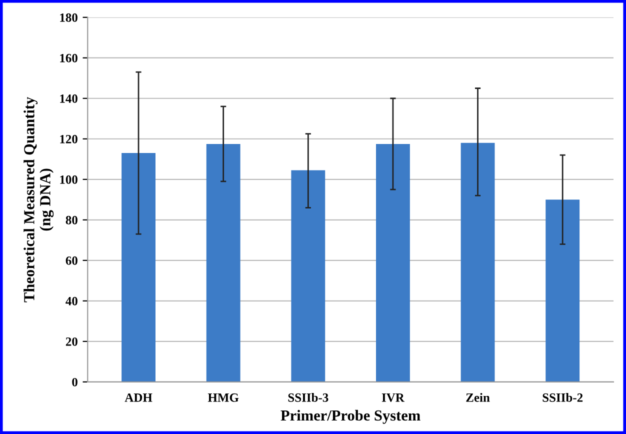 This screenshot has width=626, height=434. What do you see at coordinates (72, 341) in the screenshot?
I see `y-tick-label: 20` at bounding box center [72, 341].